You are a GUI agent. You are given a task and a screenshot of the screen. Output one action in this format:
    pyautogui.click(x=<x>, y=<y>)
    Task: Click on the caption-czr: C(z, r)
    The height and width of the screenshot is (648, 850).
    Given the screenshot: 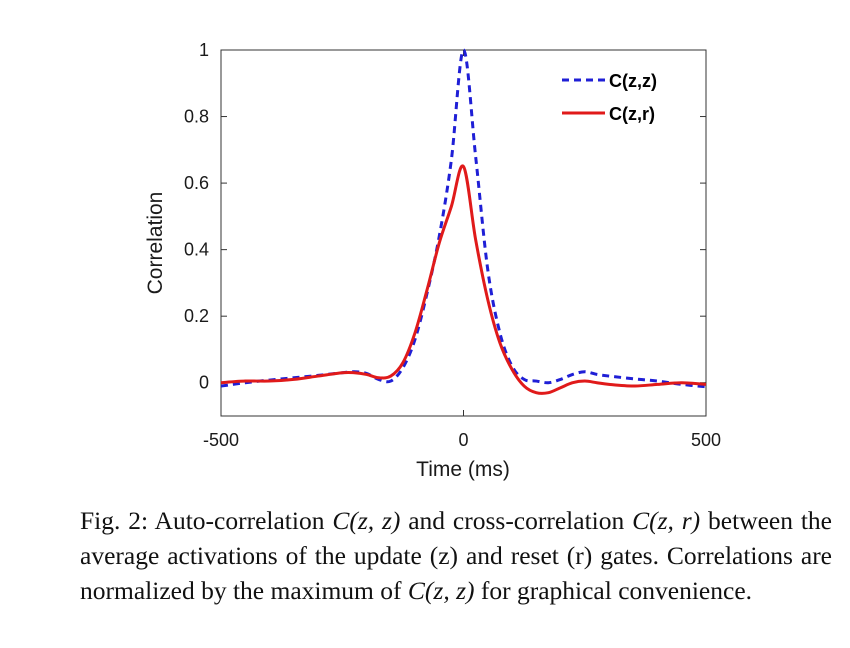 What is the action you would take?
    pyautogui.click(x=666, y=520)
    